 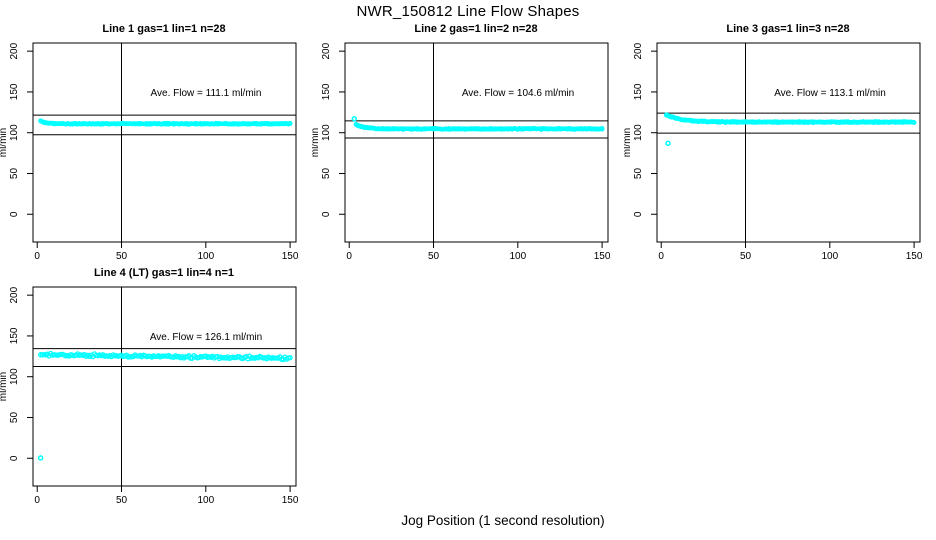 What do you see at coordinates (468, 11) in the screenshot?
I see `figure-title: NWR_150812 Line Flow Shapes` at bounding box center [468, 11].